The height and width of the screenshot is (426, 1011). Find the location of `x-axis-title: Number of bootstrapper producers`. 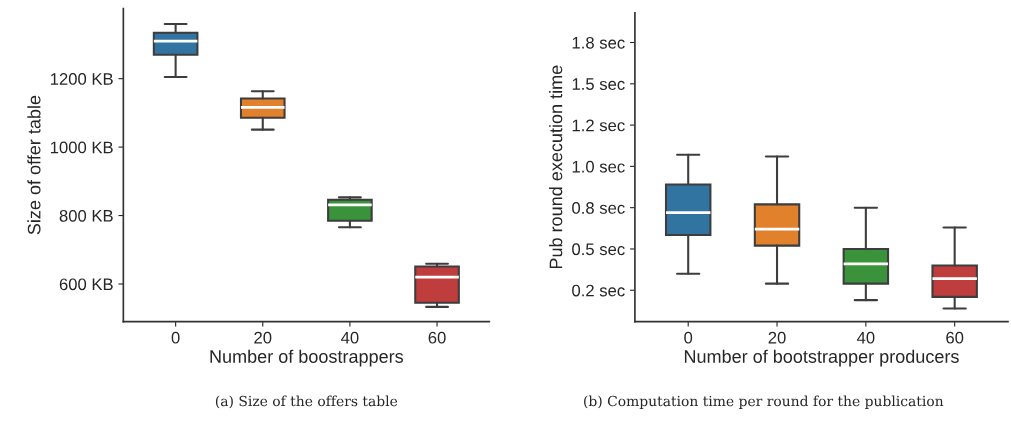

x-axis-title: Number of bootstrapper producers is located at coordinates (821, 358).